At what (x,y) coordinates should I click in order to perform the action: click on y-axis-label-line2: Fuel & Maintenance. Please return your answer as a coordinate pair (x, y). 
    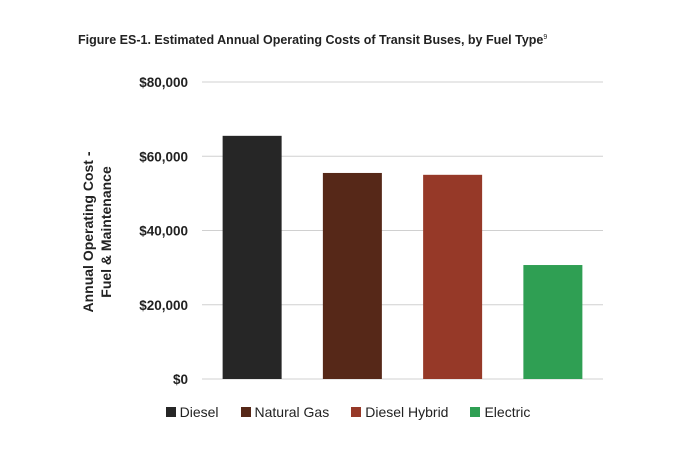
    Looking at the image, I should click on (106, 232).